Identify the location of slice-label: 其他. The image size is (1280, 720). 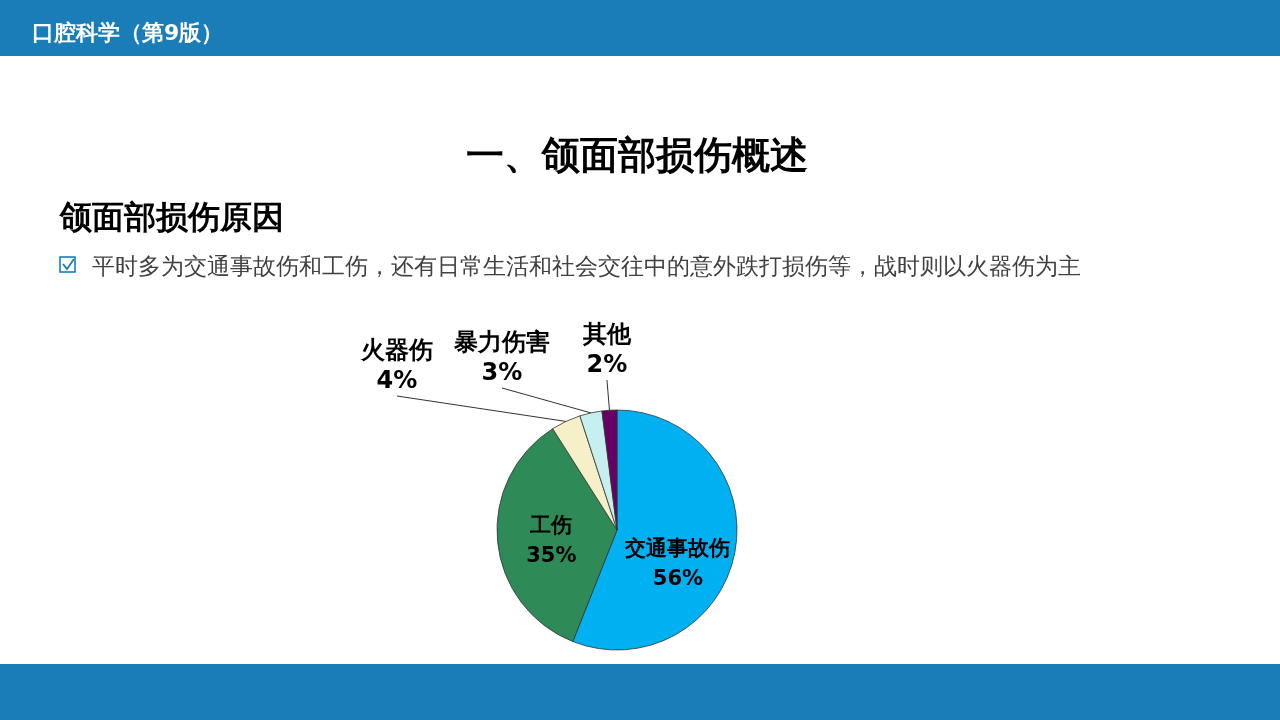
(606, 334).